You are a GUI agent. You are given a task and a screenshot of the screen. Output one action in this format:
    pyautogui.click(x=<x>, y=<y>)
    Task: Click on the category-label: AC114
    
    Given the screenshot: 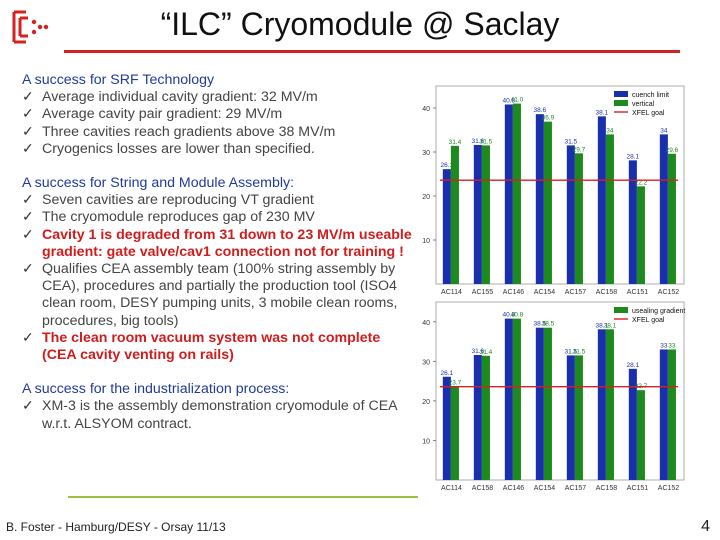 What is the action you would take?
    pyautogui.click(x=451, y=488)
    